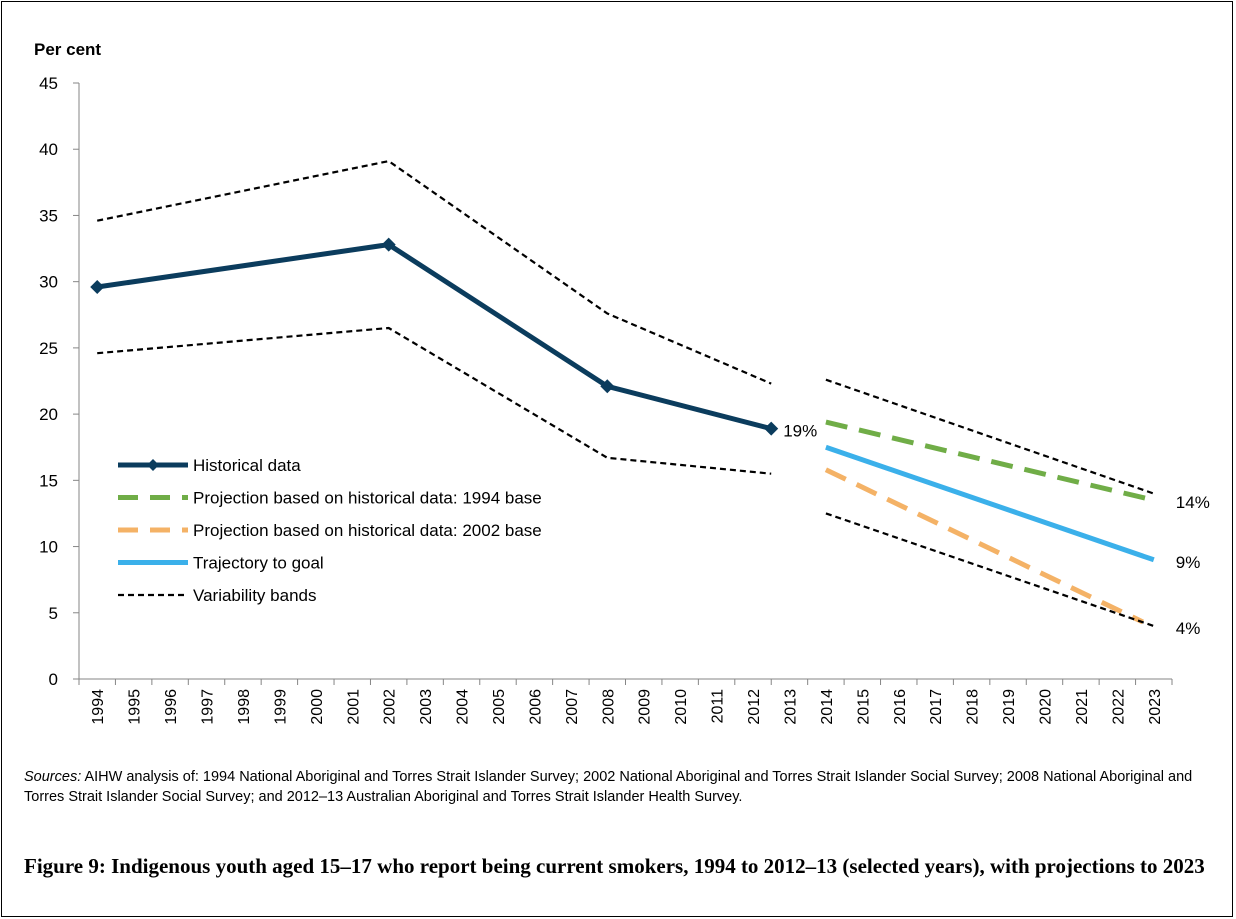 The image size is (1236, 919). I want to click on x-tick-label: 1996, so click(171, 707).